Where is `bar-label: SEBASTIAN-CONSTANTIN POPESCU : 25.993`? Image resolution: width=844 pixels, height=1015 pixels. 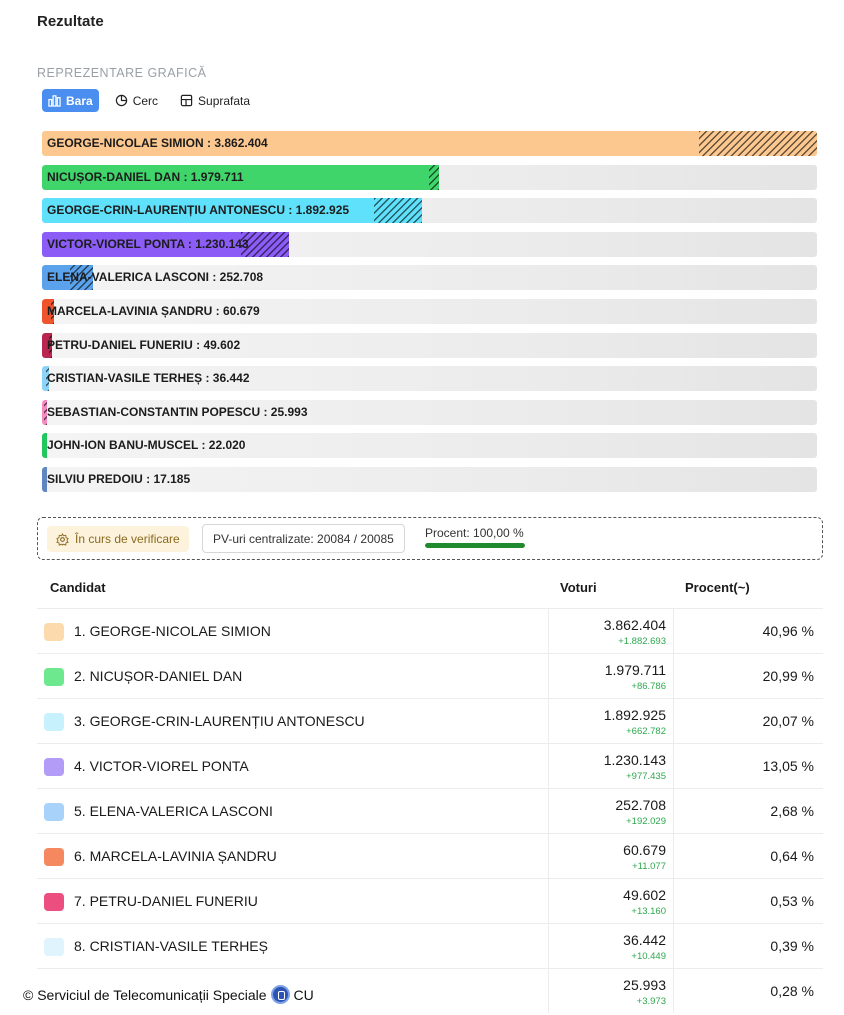 bar-label: SEBASTIAN-CONSTANTIN POPESCU : 25.993 is located at coordinates (177, 411).